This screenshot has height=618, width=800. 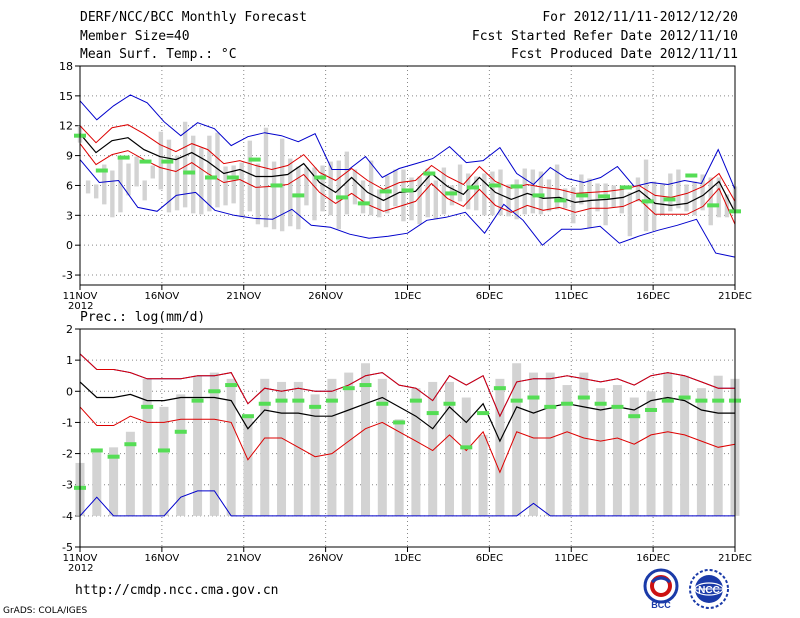 I want to click on p2-y-tick-label: -2, so click(x=67, y=454).